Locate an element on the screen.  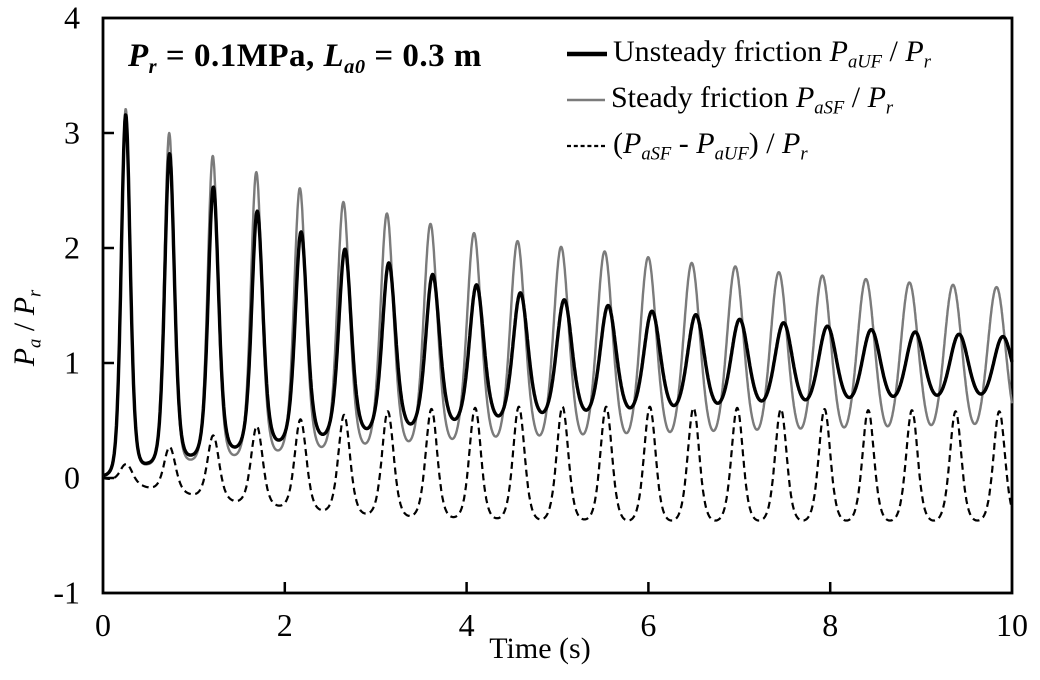
legend-label: Unsteady friction PaUF / Pr is located at coordinates (772, 54).